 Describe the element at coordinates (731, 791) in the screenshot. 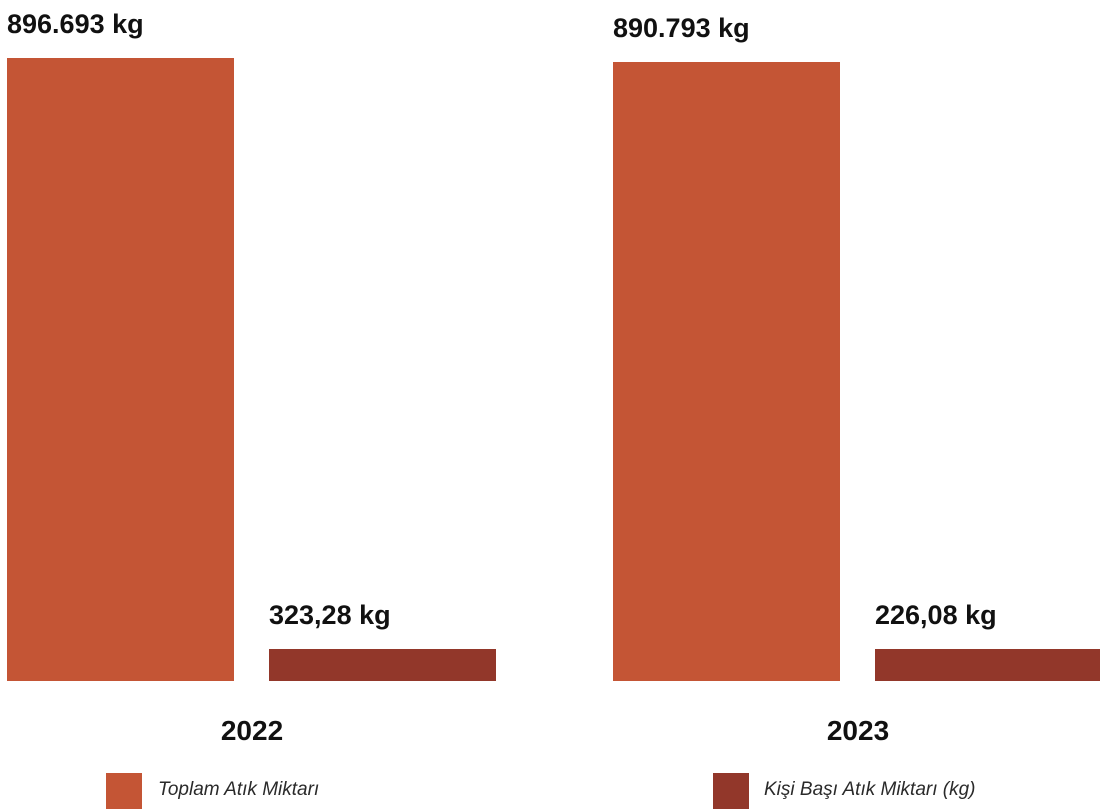

I see `legend-swatch-per-capita` at that location.